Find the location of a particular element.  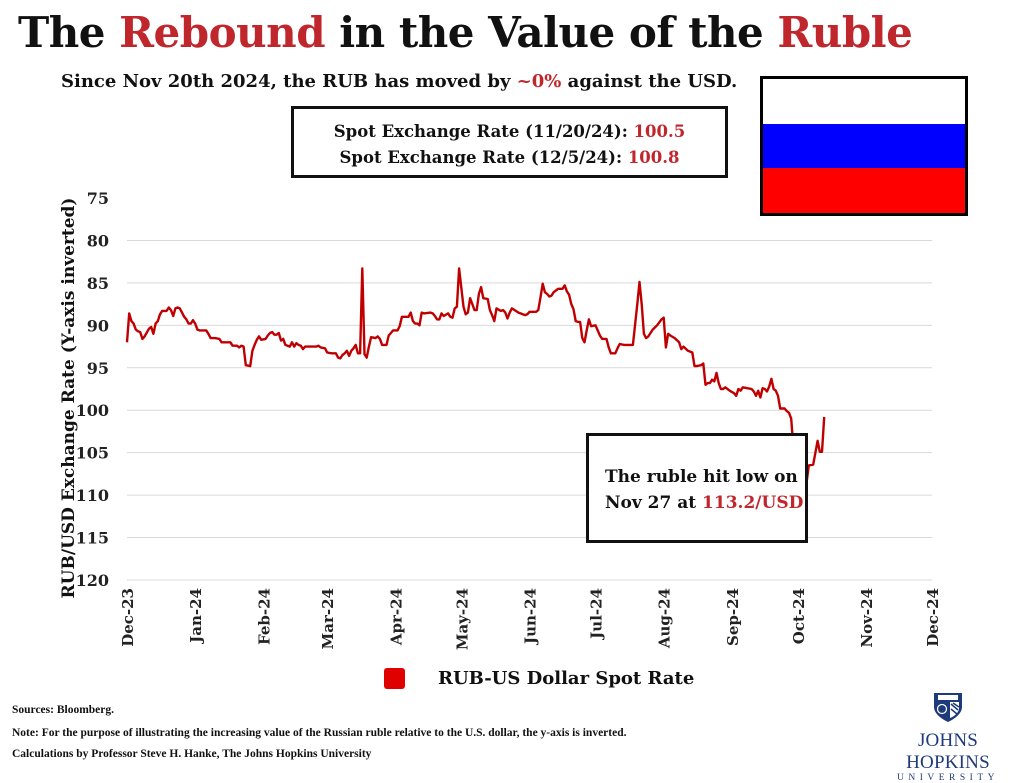

chart-title: The Rebound in the Value of the Ruble is located at coordinates (465, 32).